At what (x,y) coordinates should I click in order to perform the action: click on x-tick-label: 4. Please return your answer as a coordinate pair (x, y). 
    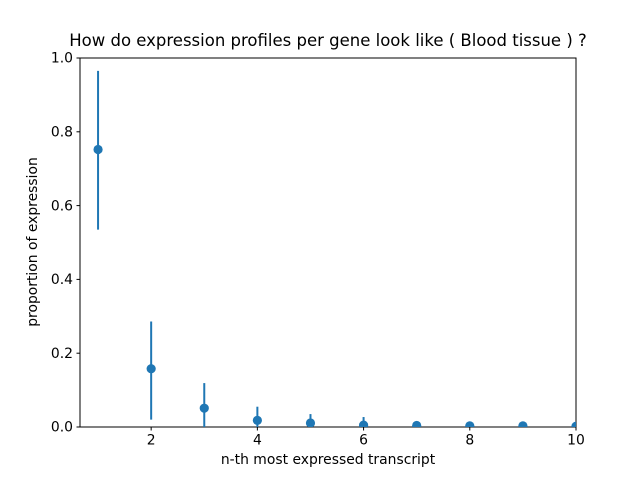
    Looking at the image, I should click on (257, 441).